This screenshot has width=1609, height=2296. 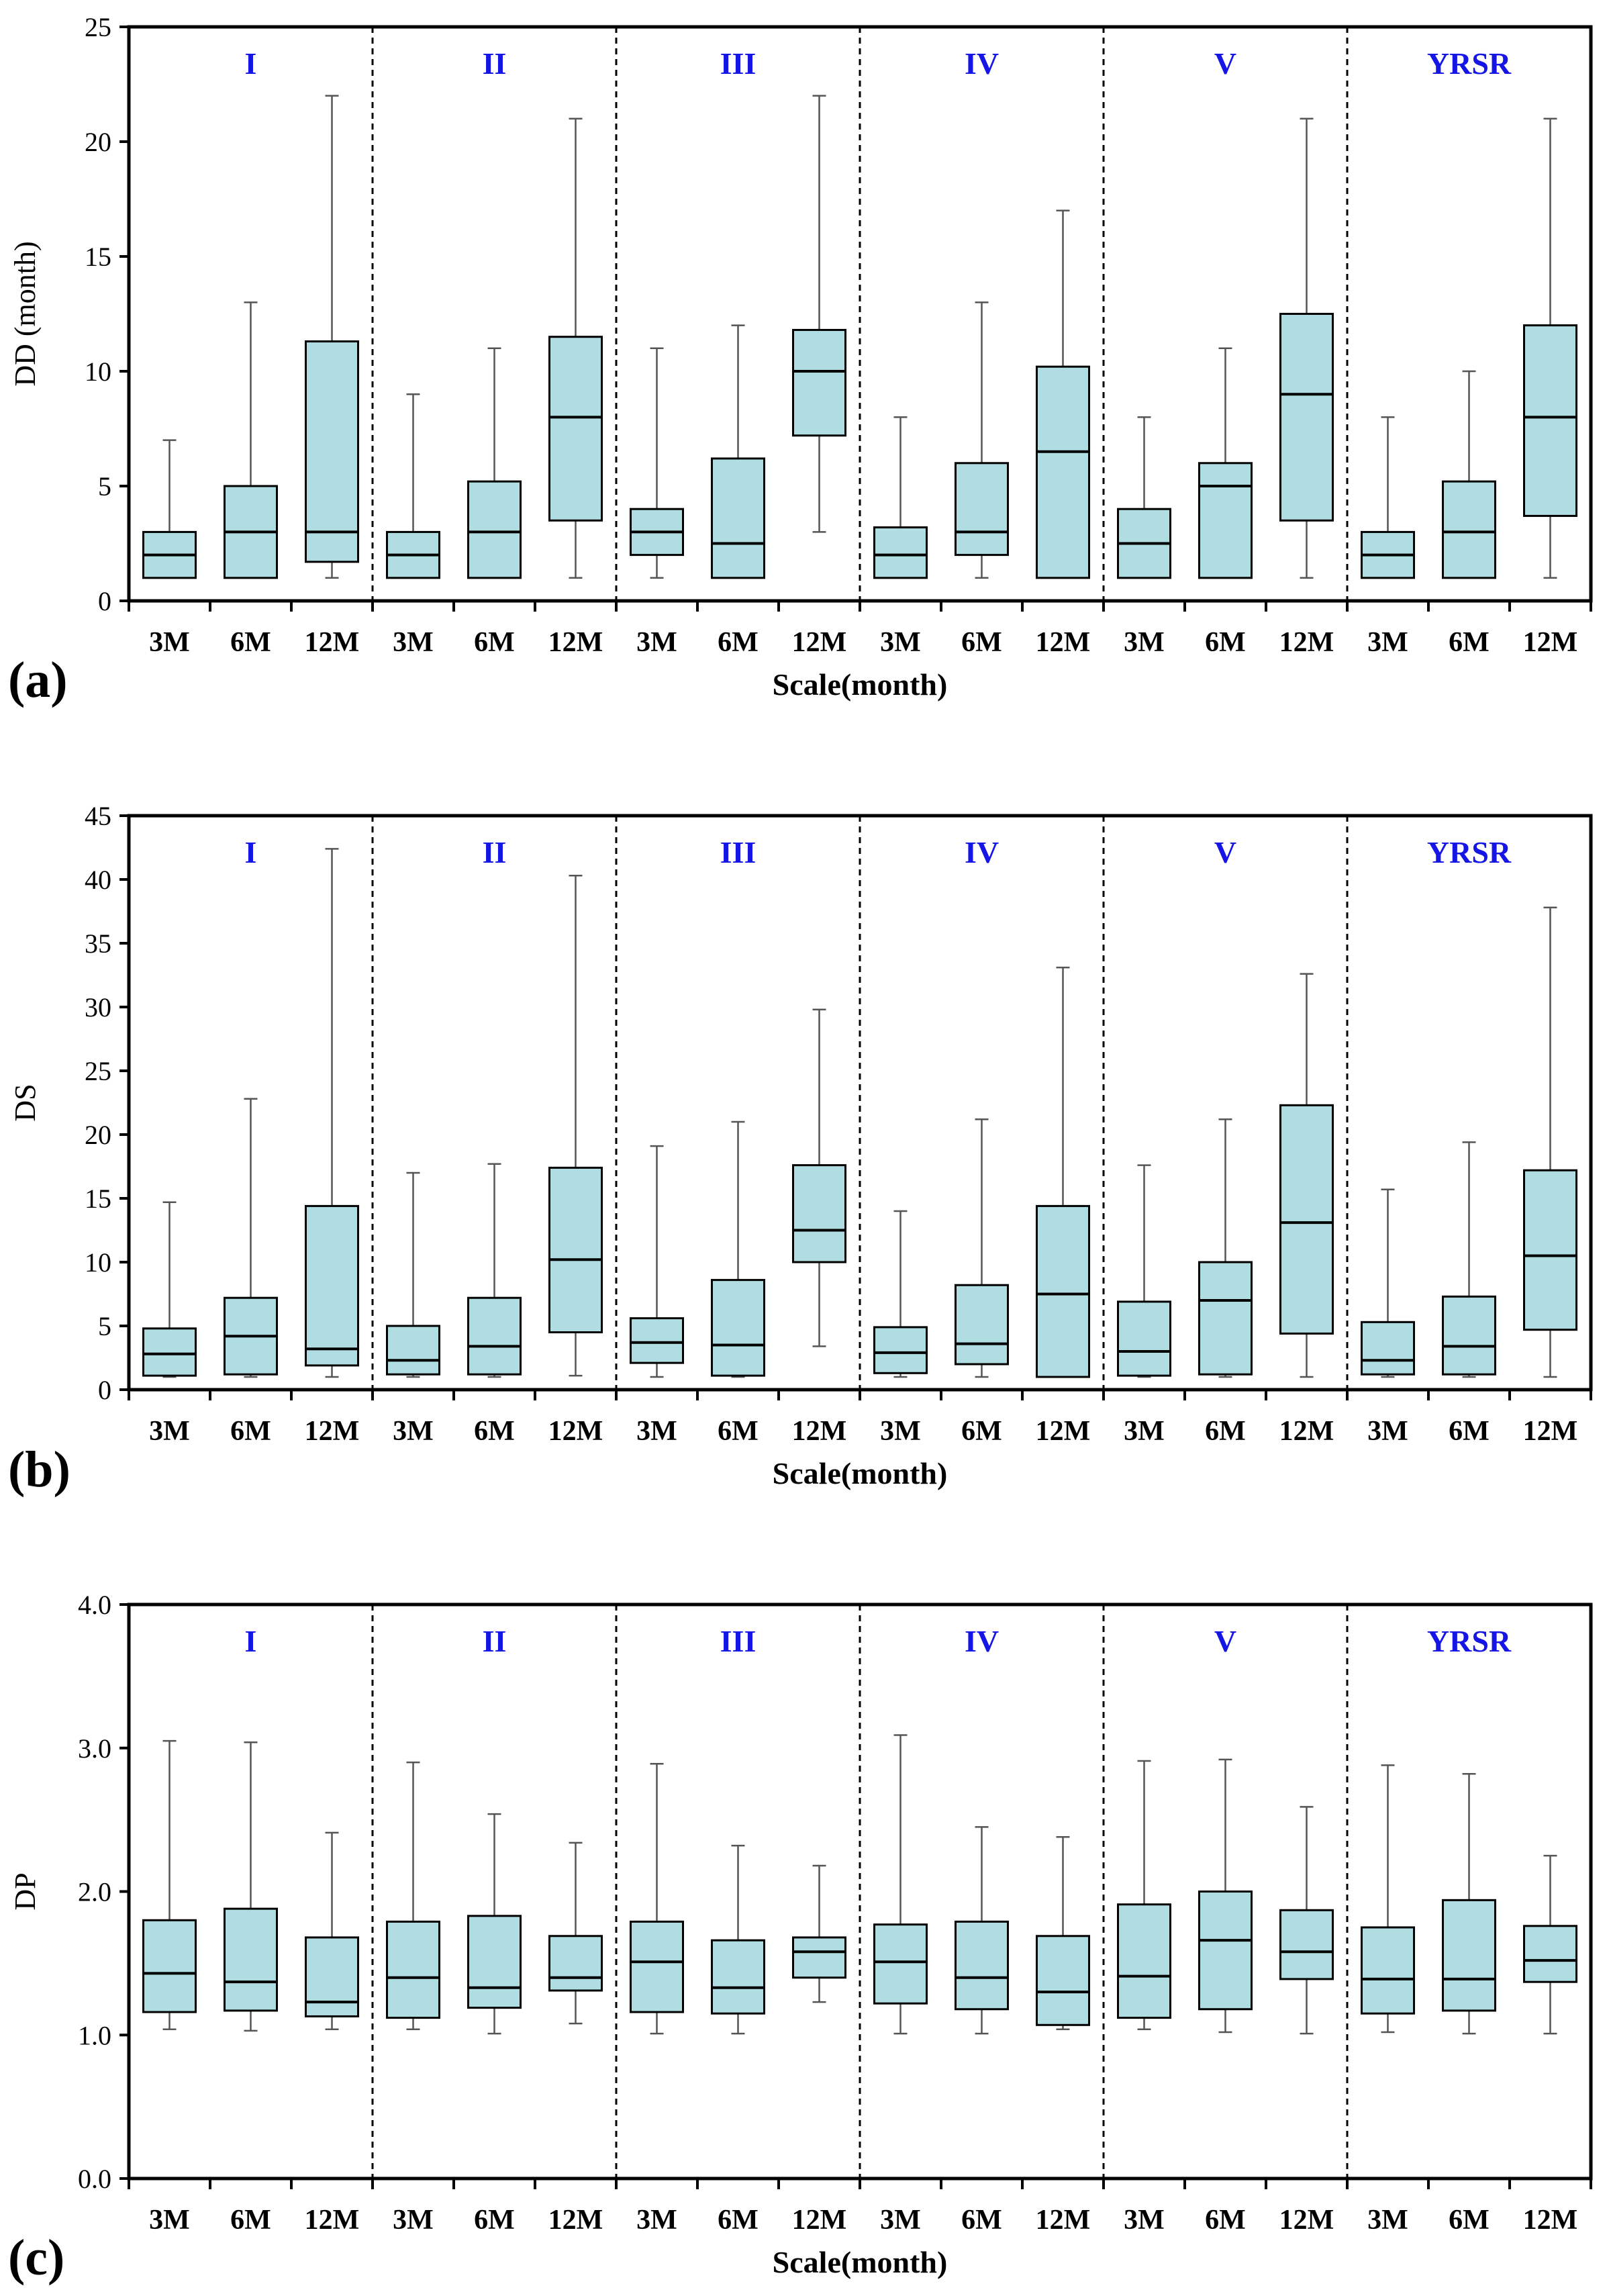 What do you see at coordinates (98, 944) in the screenshot?
I see `y-tick-label: 35` at bounding box center [98, 944].